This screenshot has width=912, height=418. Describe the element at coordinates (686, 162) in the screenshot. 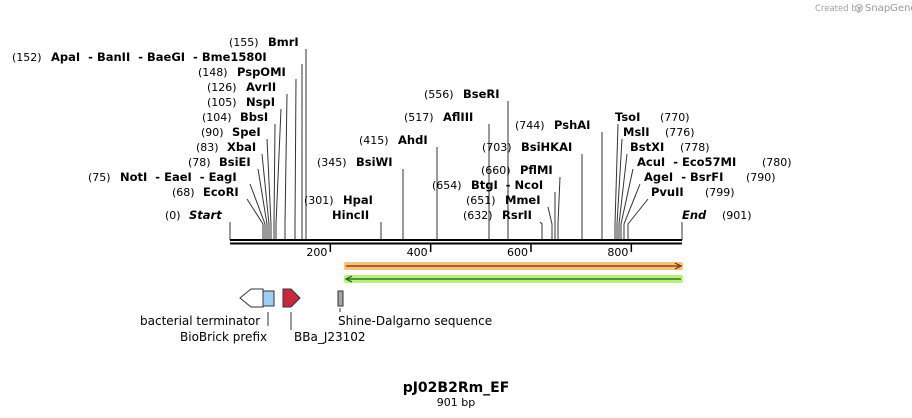

I see `acui-label: AcuI - Eco57MI` at that location.